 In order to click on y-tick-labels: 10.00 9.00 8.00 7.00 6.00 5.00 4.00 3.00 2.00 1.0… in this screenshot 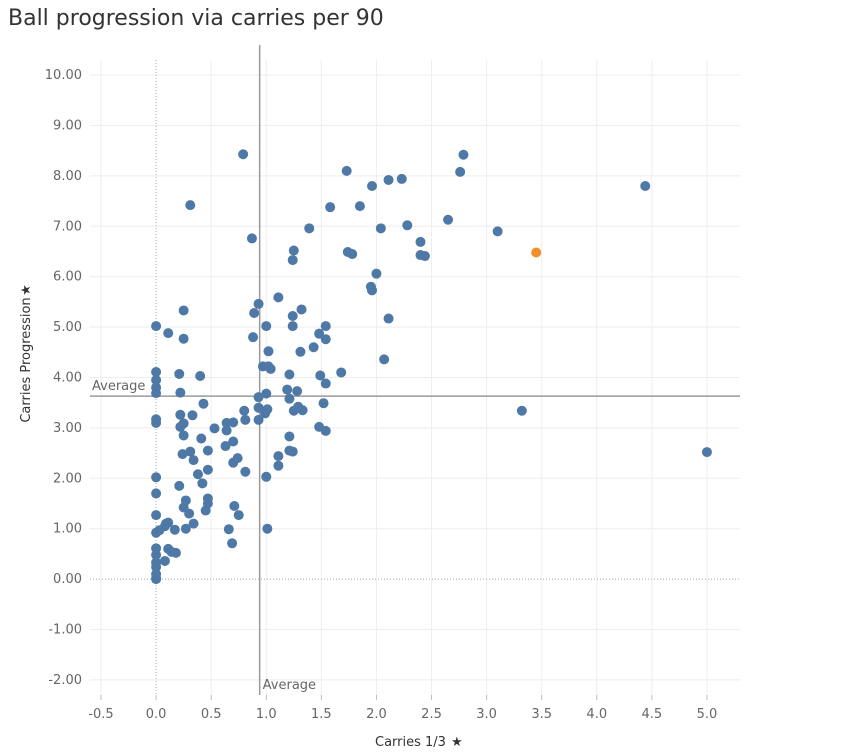, I will do `click(63, 378)`.